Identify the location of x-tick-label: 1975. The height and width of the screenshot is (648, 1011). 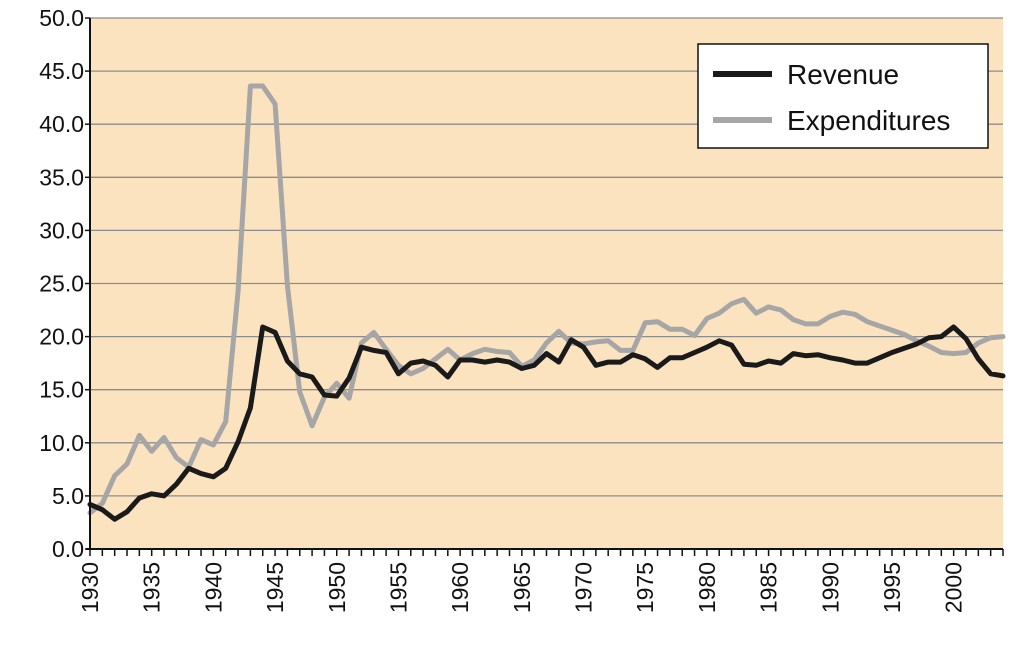
(645, 587).